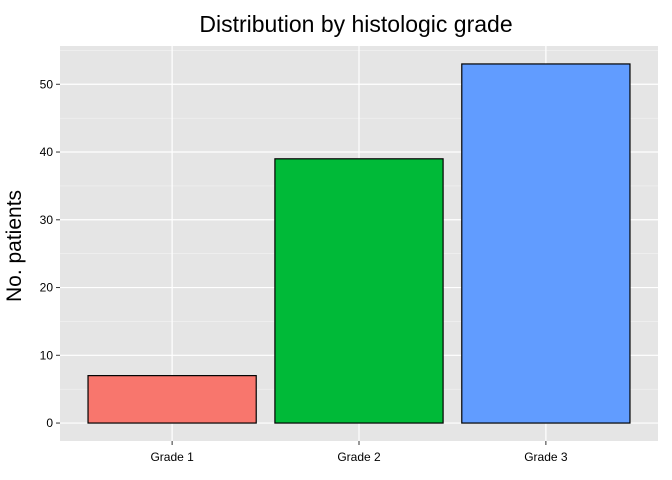 This screenshot has width=672, height=480. What do you see at coordinates (14, 246) in the screenshot?
I see `y-axis-title: No. patients` at bounding box center [14, 246].